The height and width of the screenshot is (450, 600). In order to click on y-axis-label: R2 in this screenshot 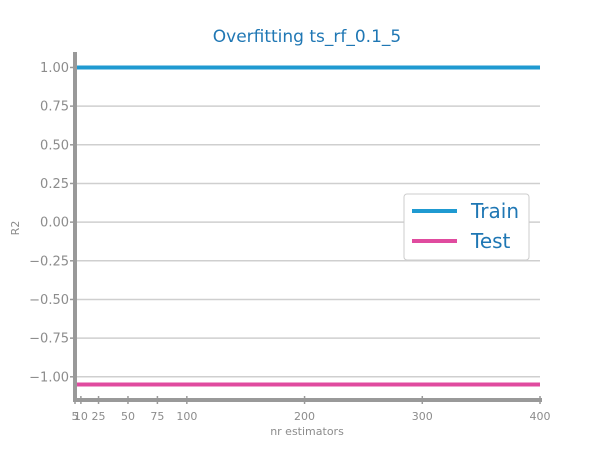, I will do `click(15, 228)`.